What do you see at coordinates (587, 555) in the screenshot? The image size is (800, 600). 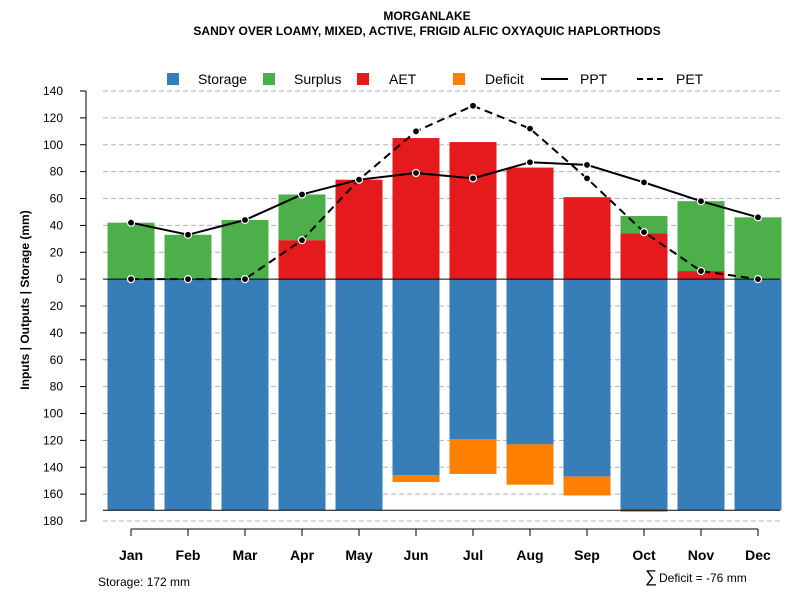 I see `x-tick-label: Sep` at bounding box center [587, 555].